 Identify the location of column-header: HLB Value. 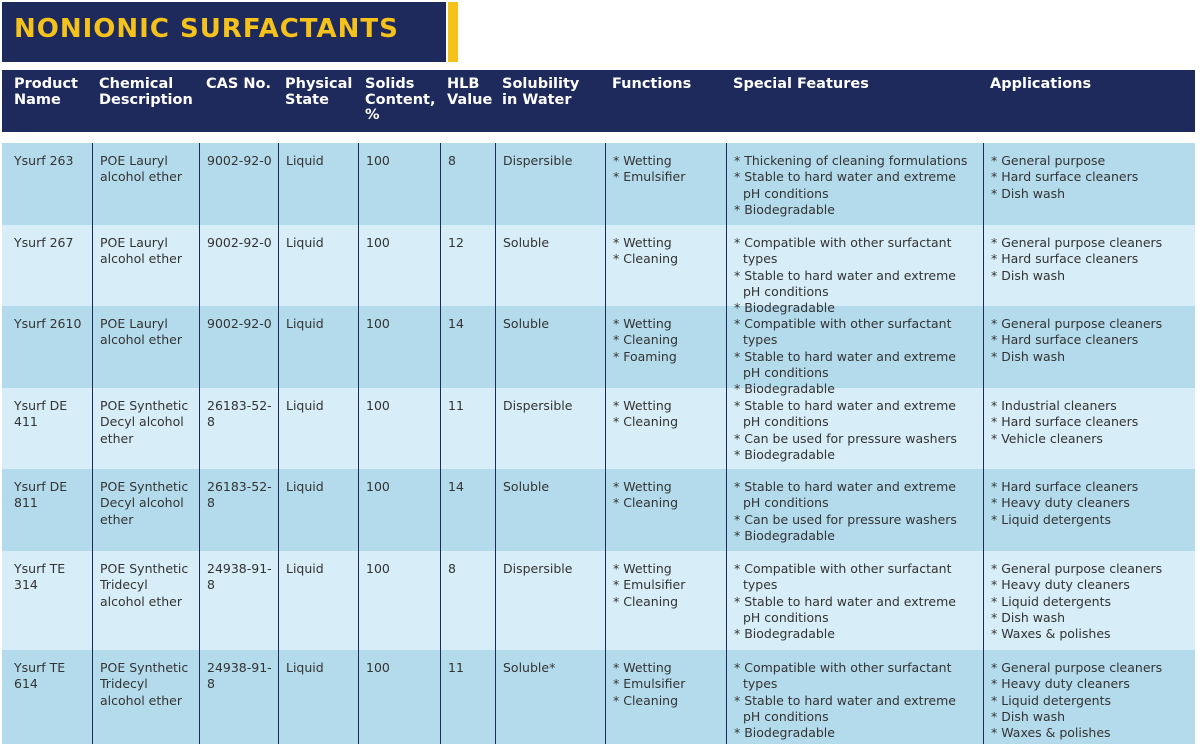
(470, 92).